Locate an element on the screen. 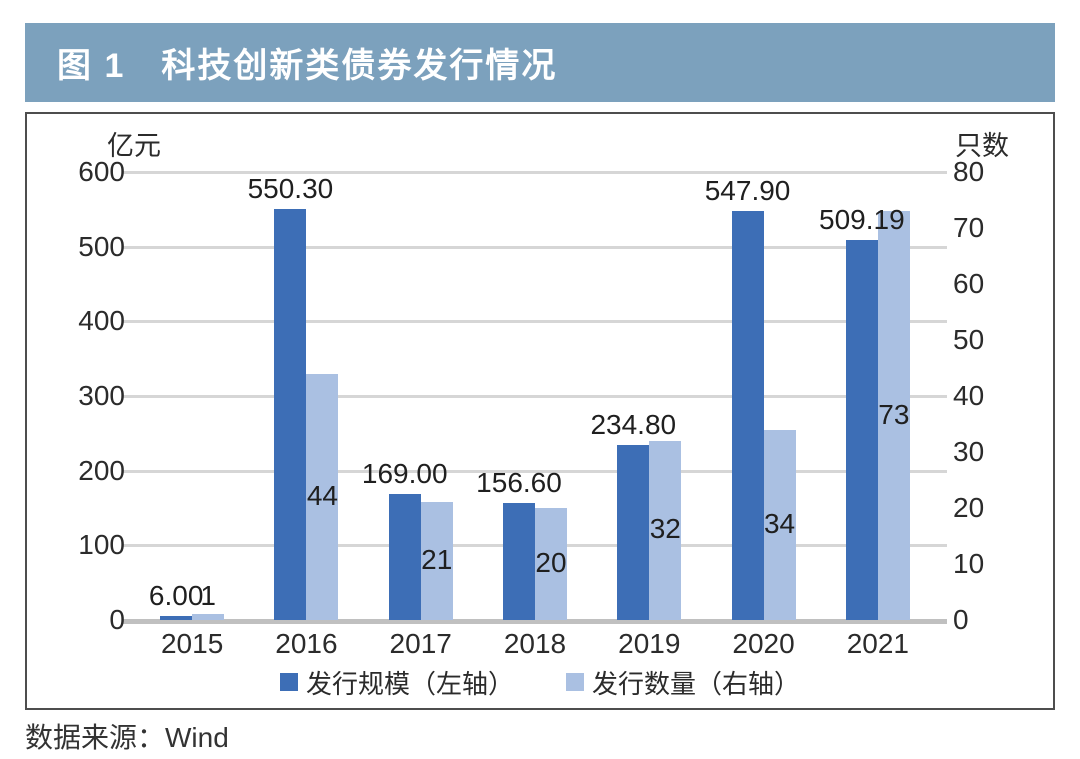 This screenshot has height=759, width=1080. right-axis-tick: 40 is located at coordinates (969, 395).